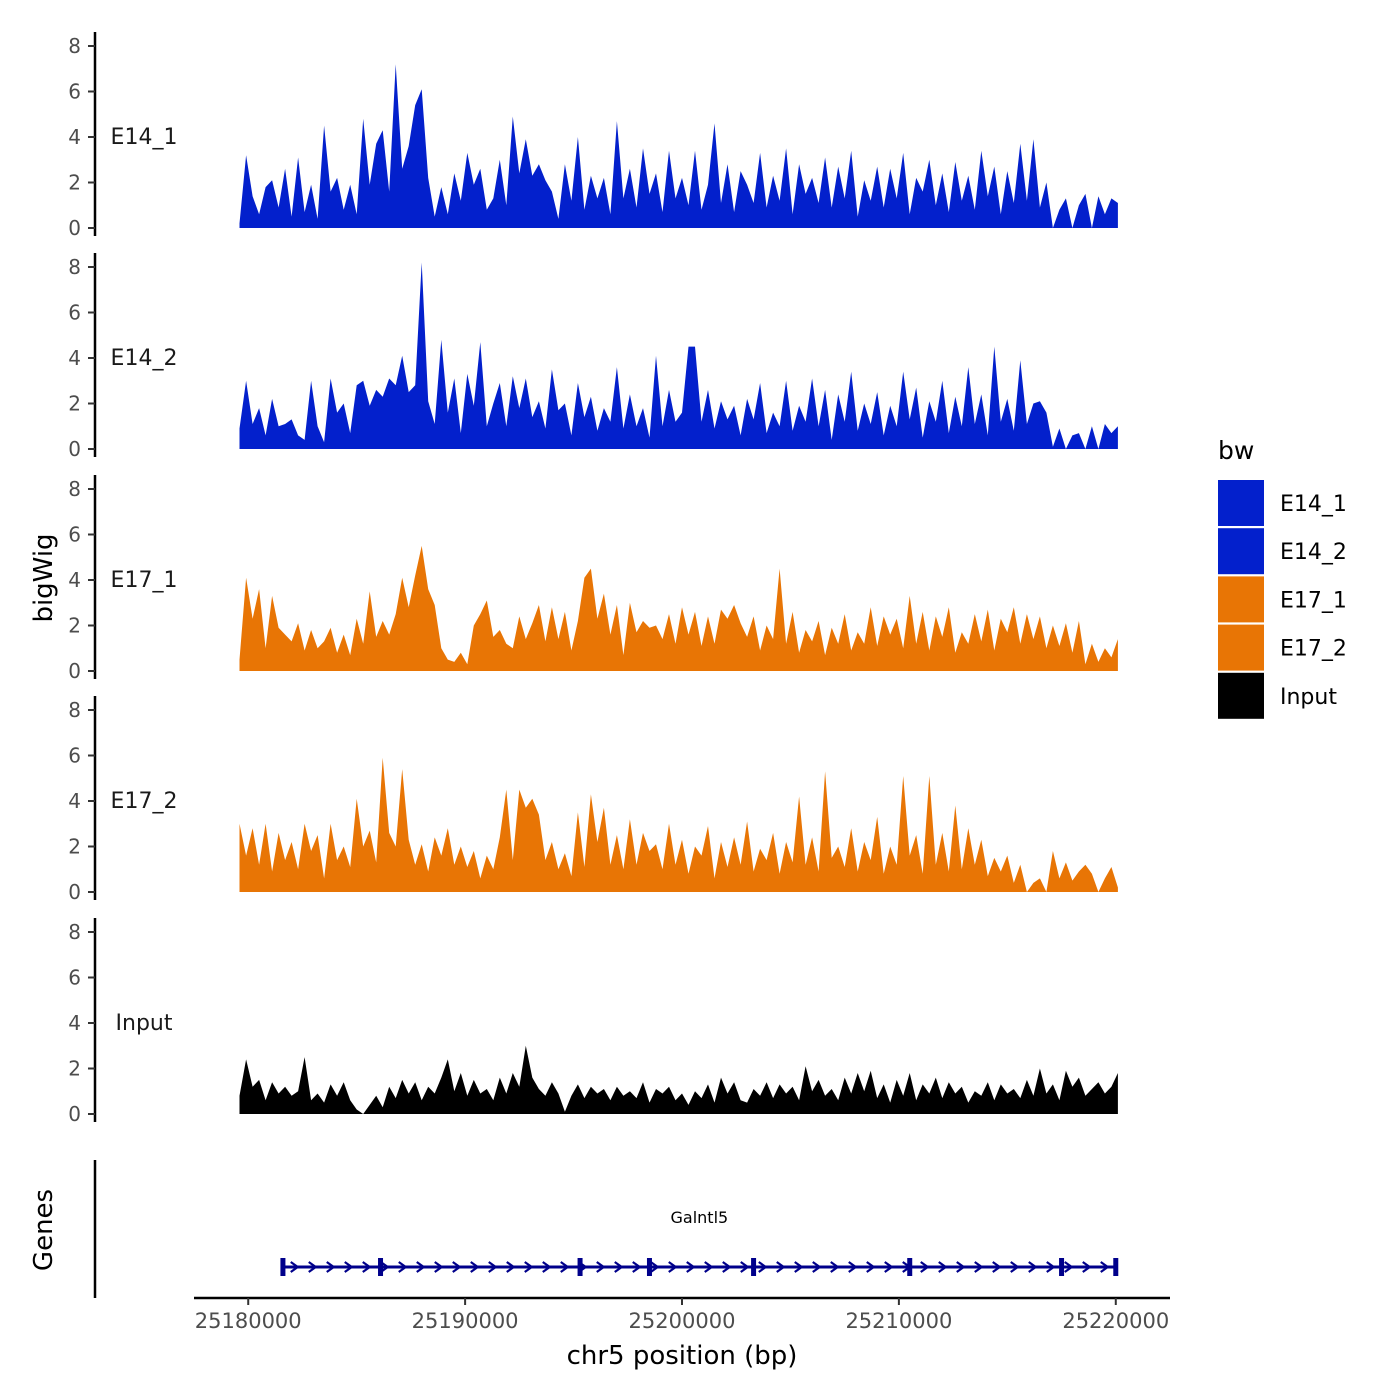 The width and height of the screenshot is (1400, 1400). Describe the element at coordinates (1313, 600) in the screenshot. I see `legend-label: E17_1` at that location.